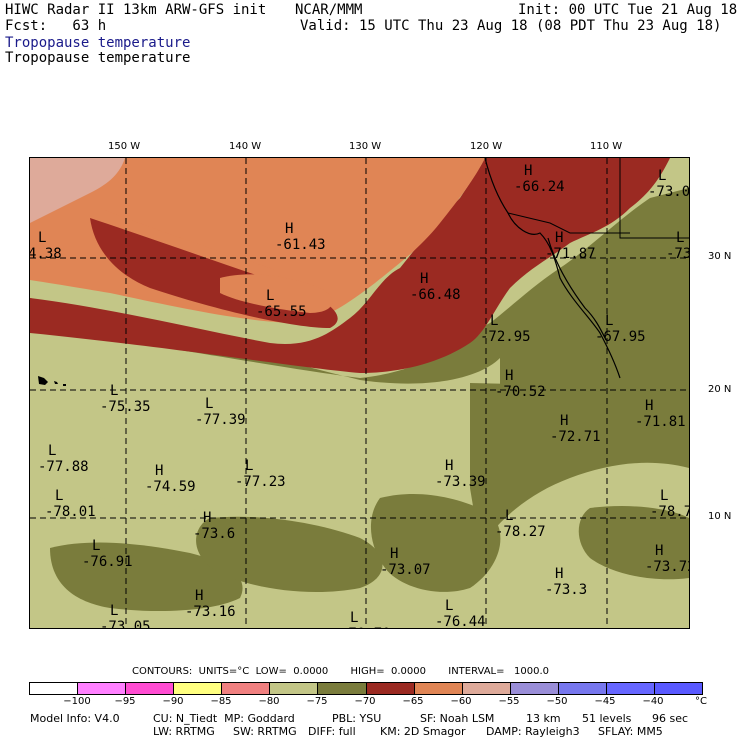 This screenshot has width=740, height=740. Describe the element at coordinates (184, 731) in the screenshot. I see `footer-lw: LW: RRTMG` at that location.